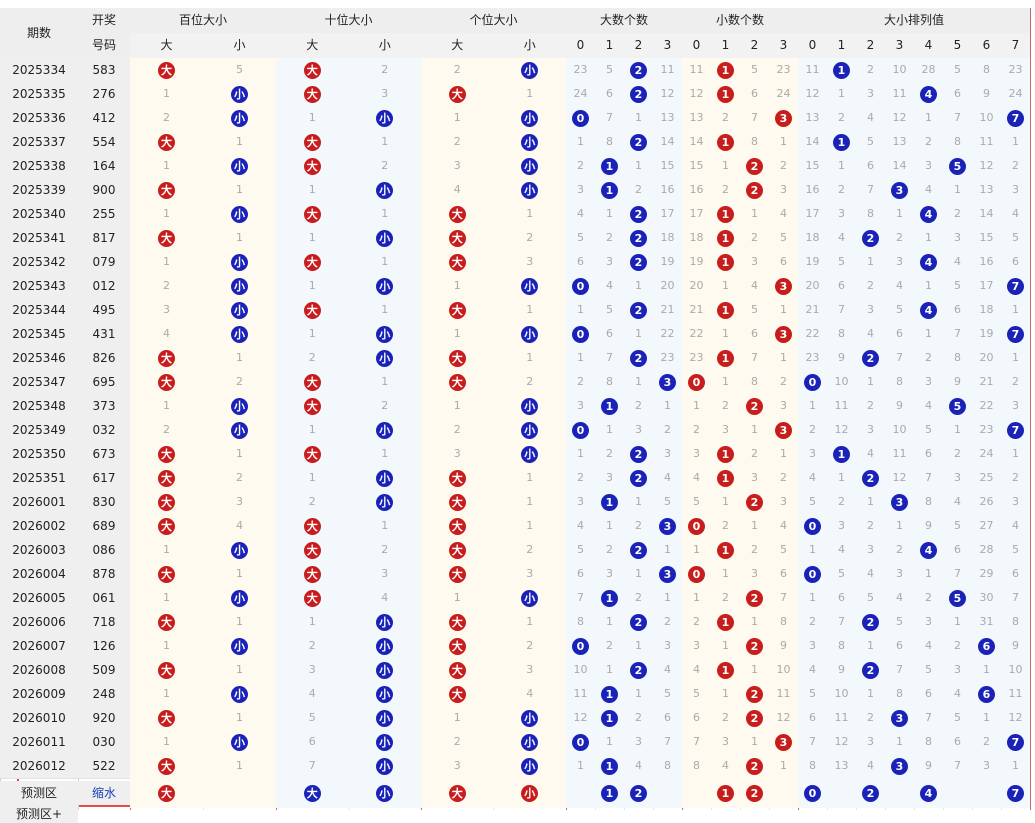 The image size is (1035, 823). Describe the element at coordinates (104, 622) in the screenshot. I see `row-number: 718` at that location.